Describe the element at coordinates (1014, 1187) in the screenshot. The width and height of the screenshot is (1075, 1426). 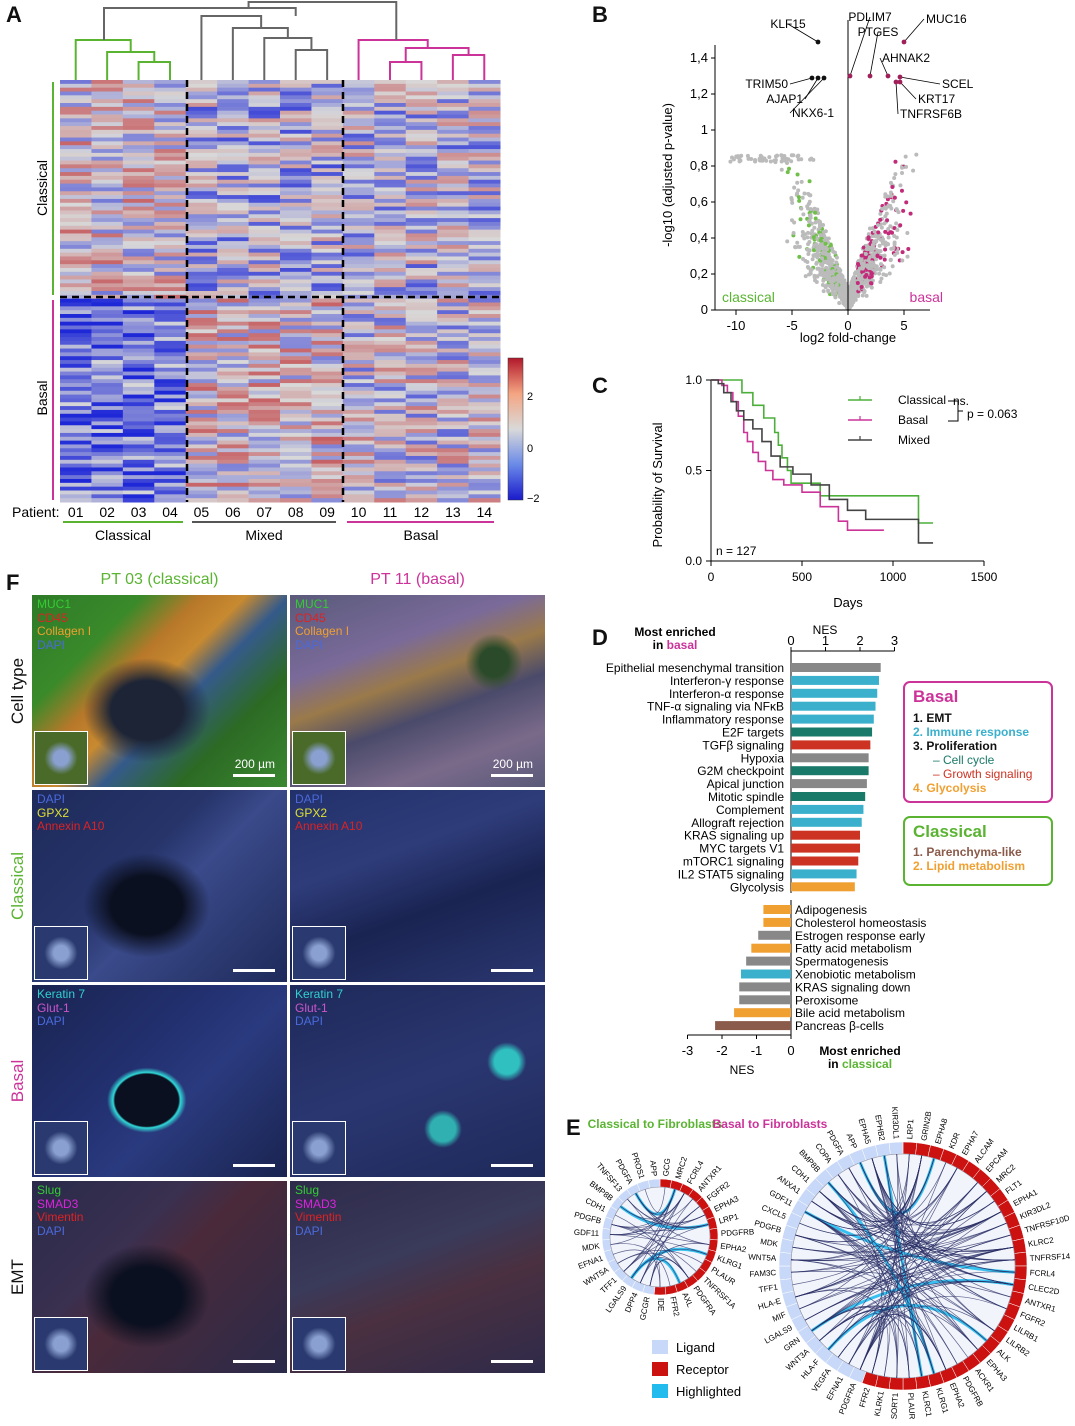
I see `chord-label: FLT1` at that location.